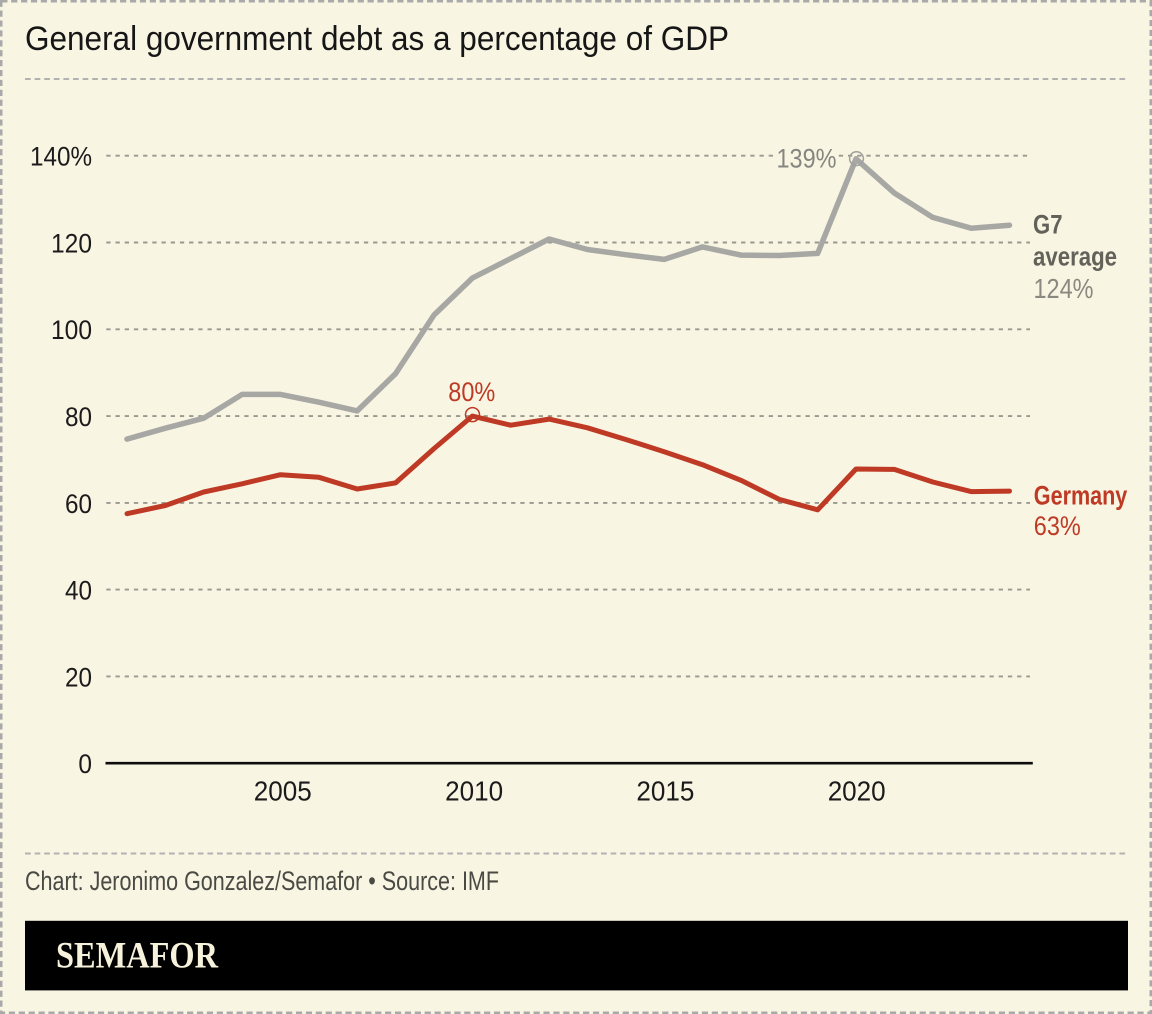 The width and height of the screenshot is (1152, 1014). What do you see at coordinates (1057, 526) in the screenshot?
I see `svg-text: 63%` at bounding box center [1057, 526].